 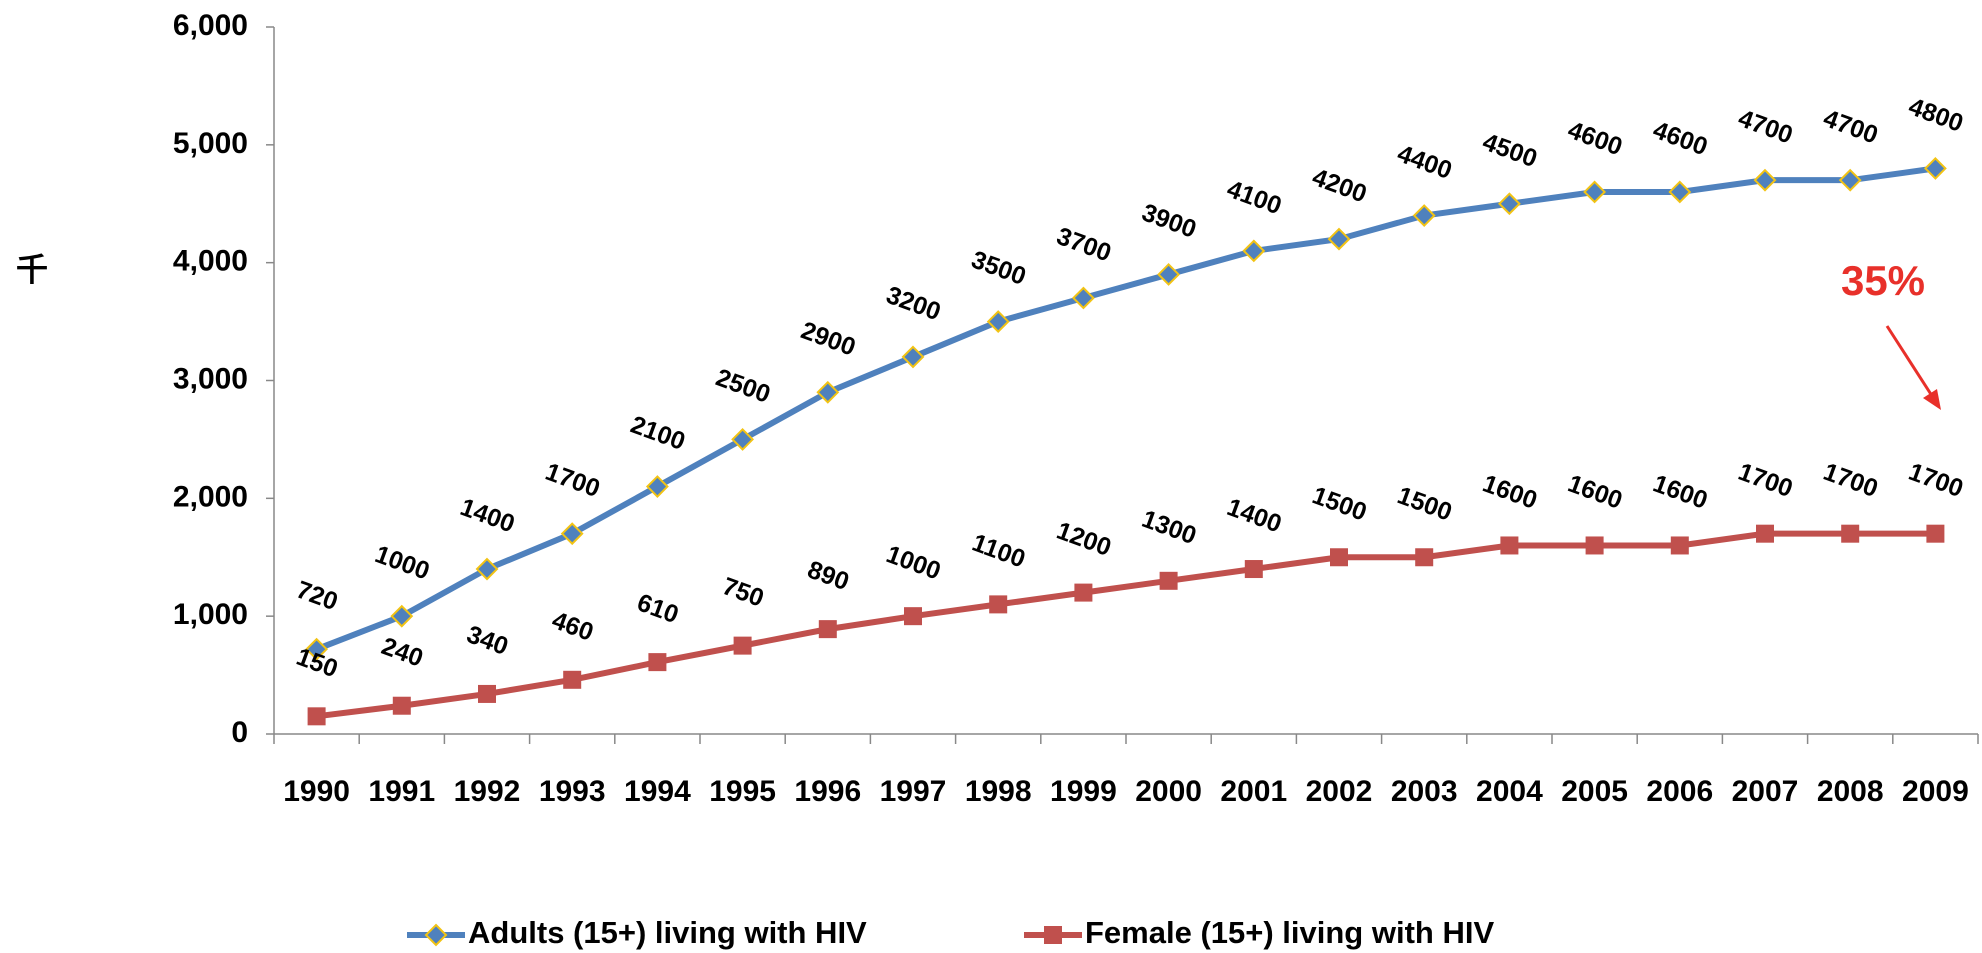 I want to click on x-tick-label: 1994, so click(x=657, y=791).